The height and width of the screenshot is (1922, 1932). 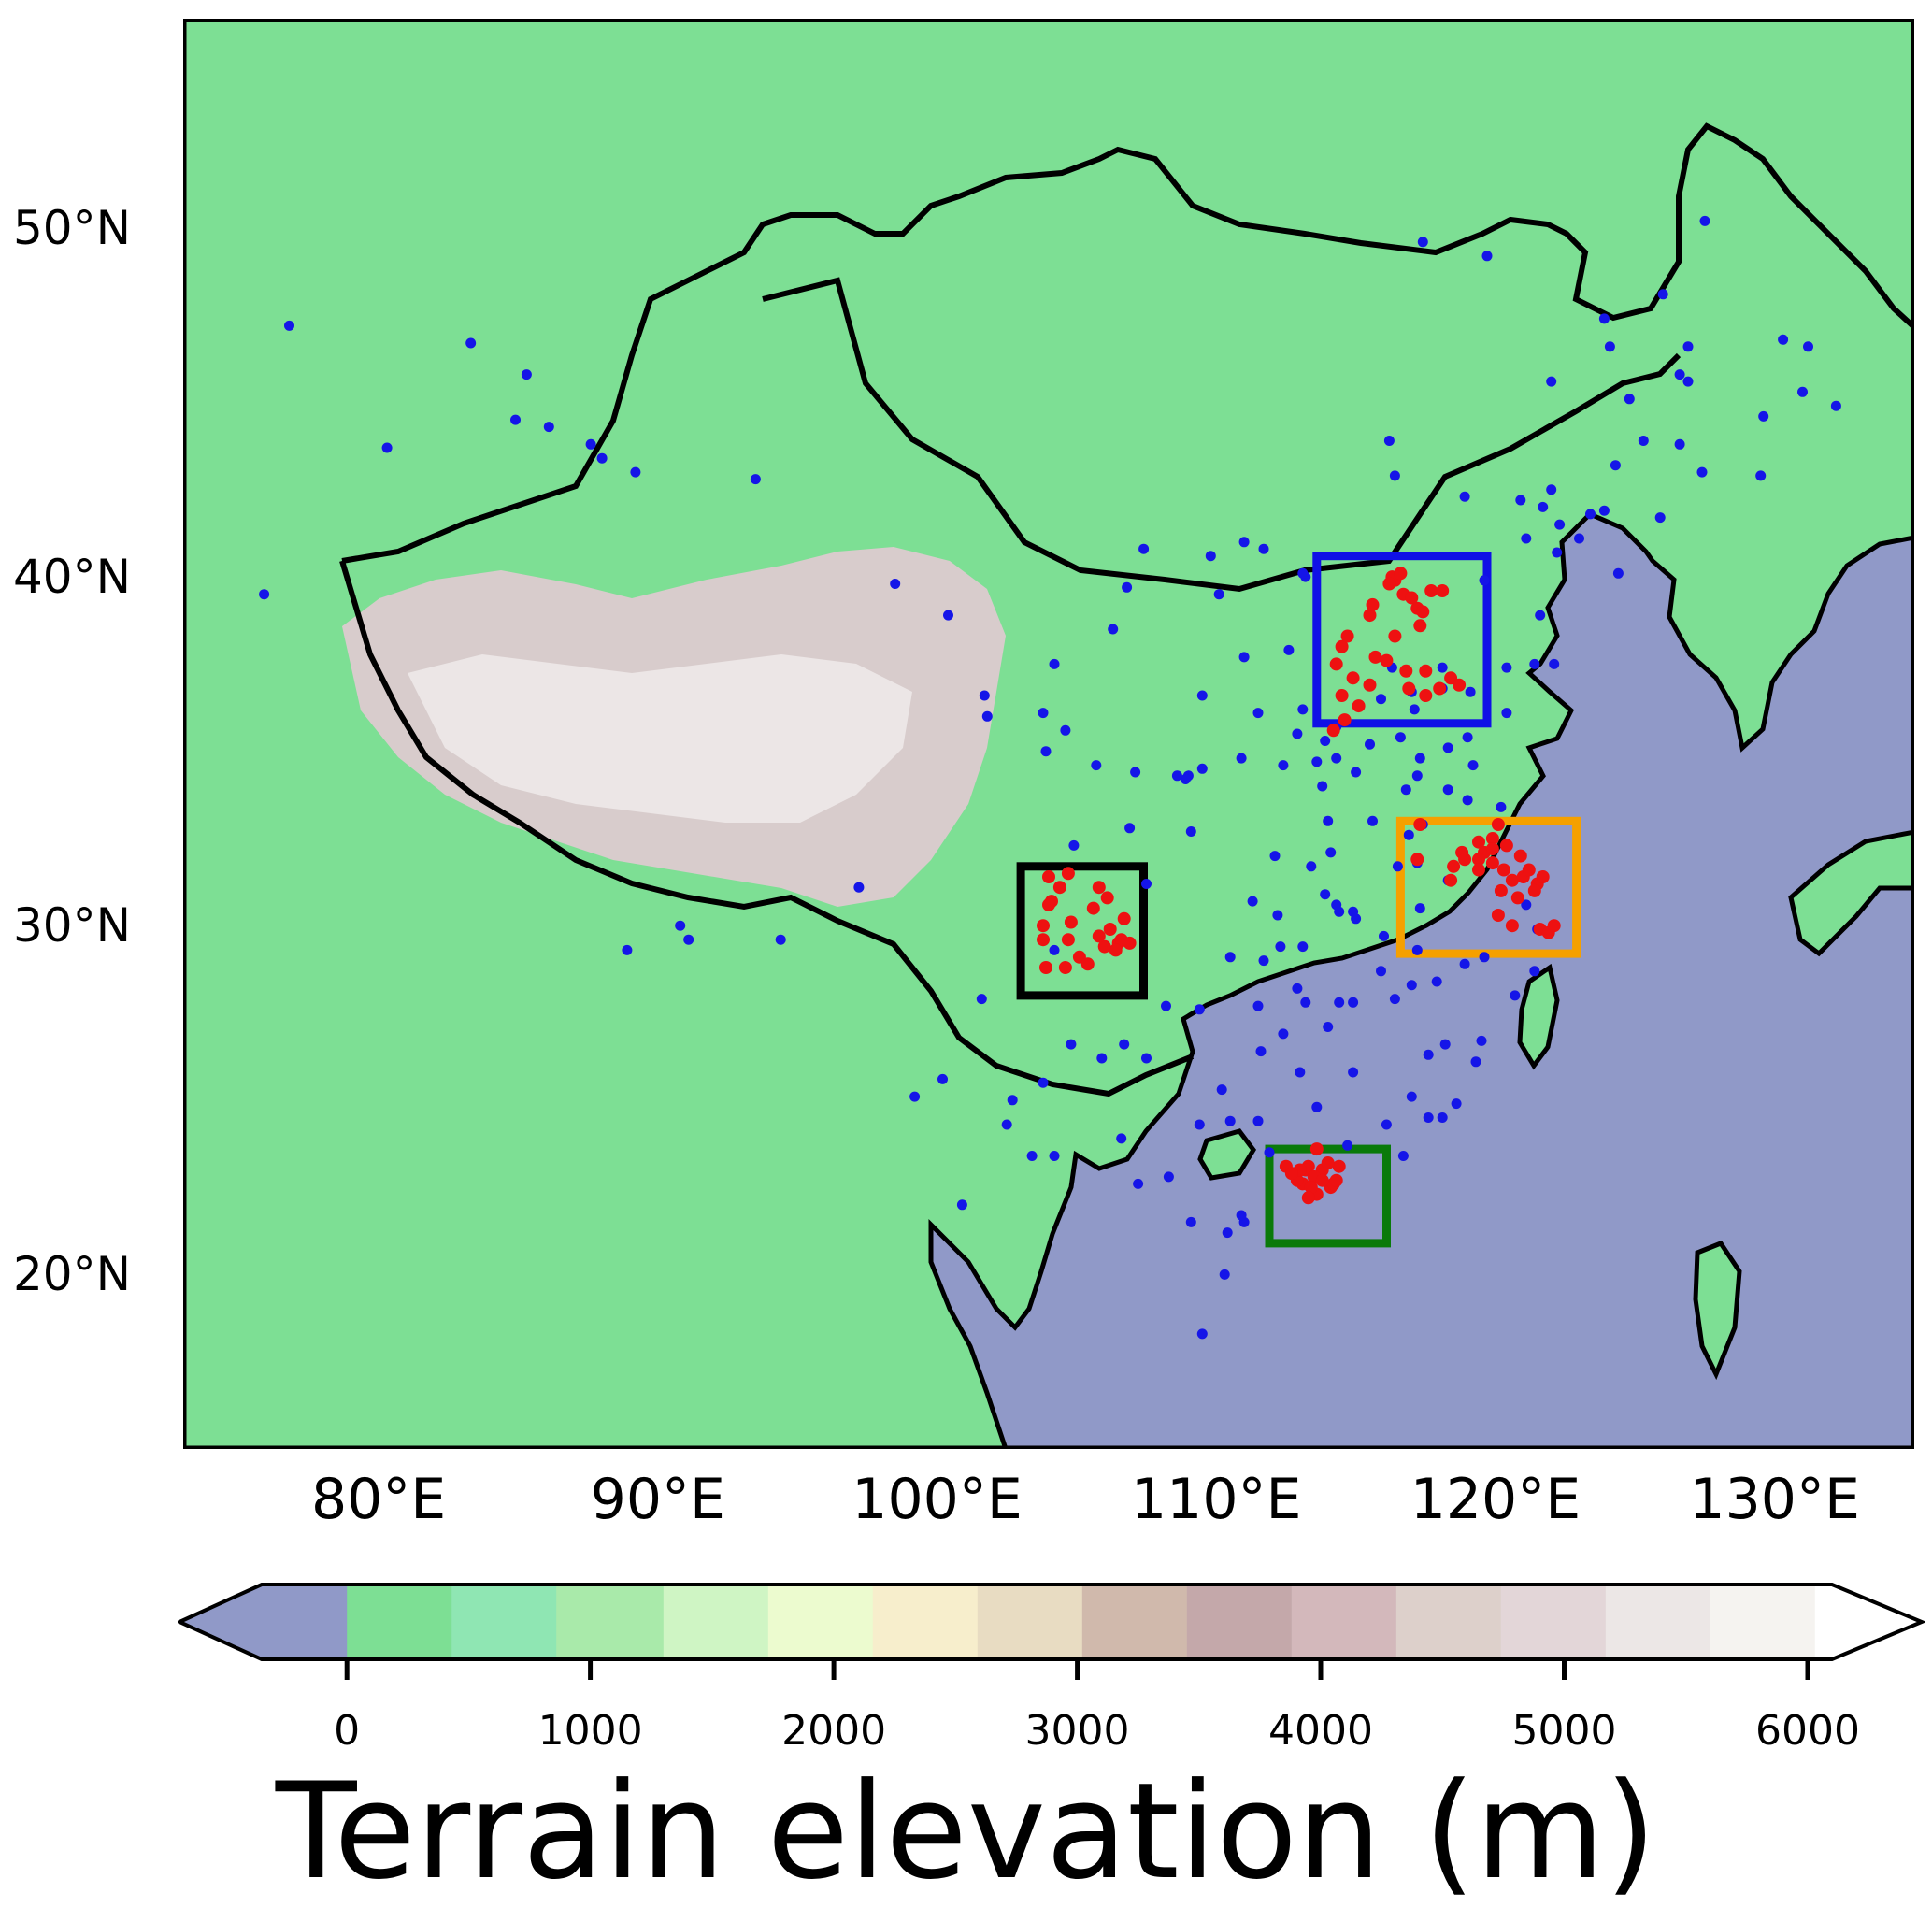 I want to click on japan-islands, so click(x=1851, y=893).